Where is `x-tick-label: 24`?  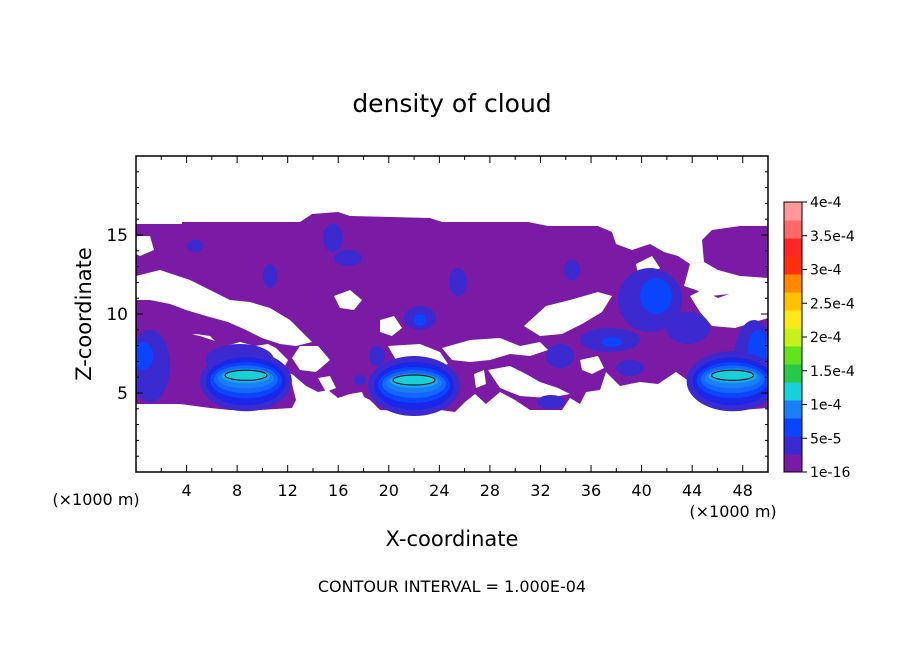
x-tick-label: 24 is located at coordinates (439, 490).